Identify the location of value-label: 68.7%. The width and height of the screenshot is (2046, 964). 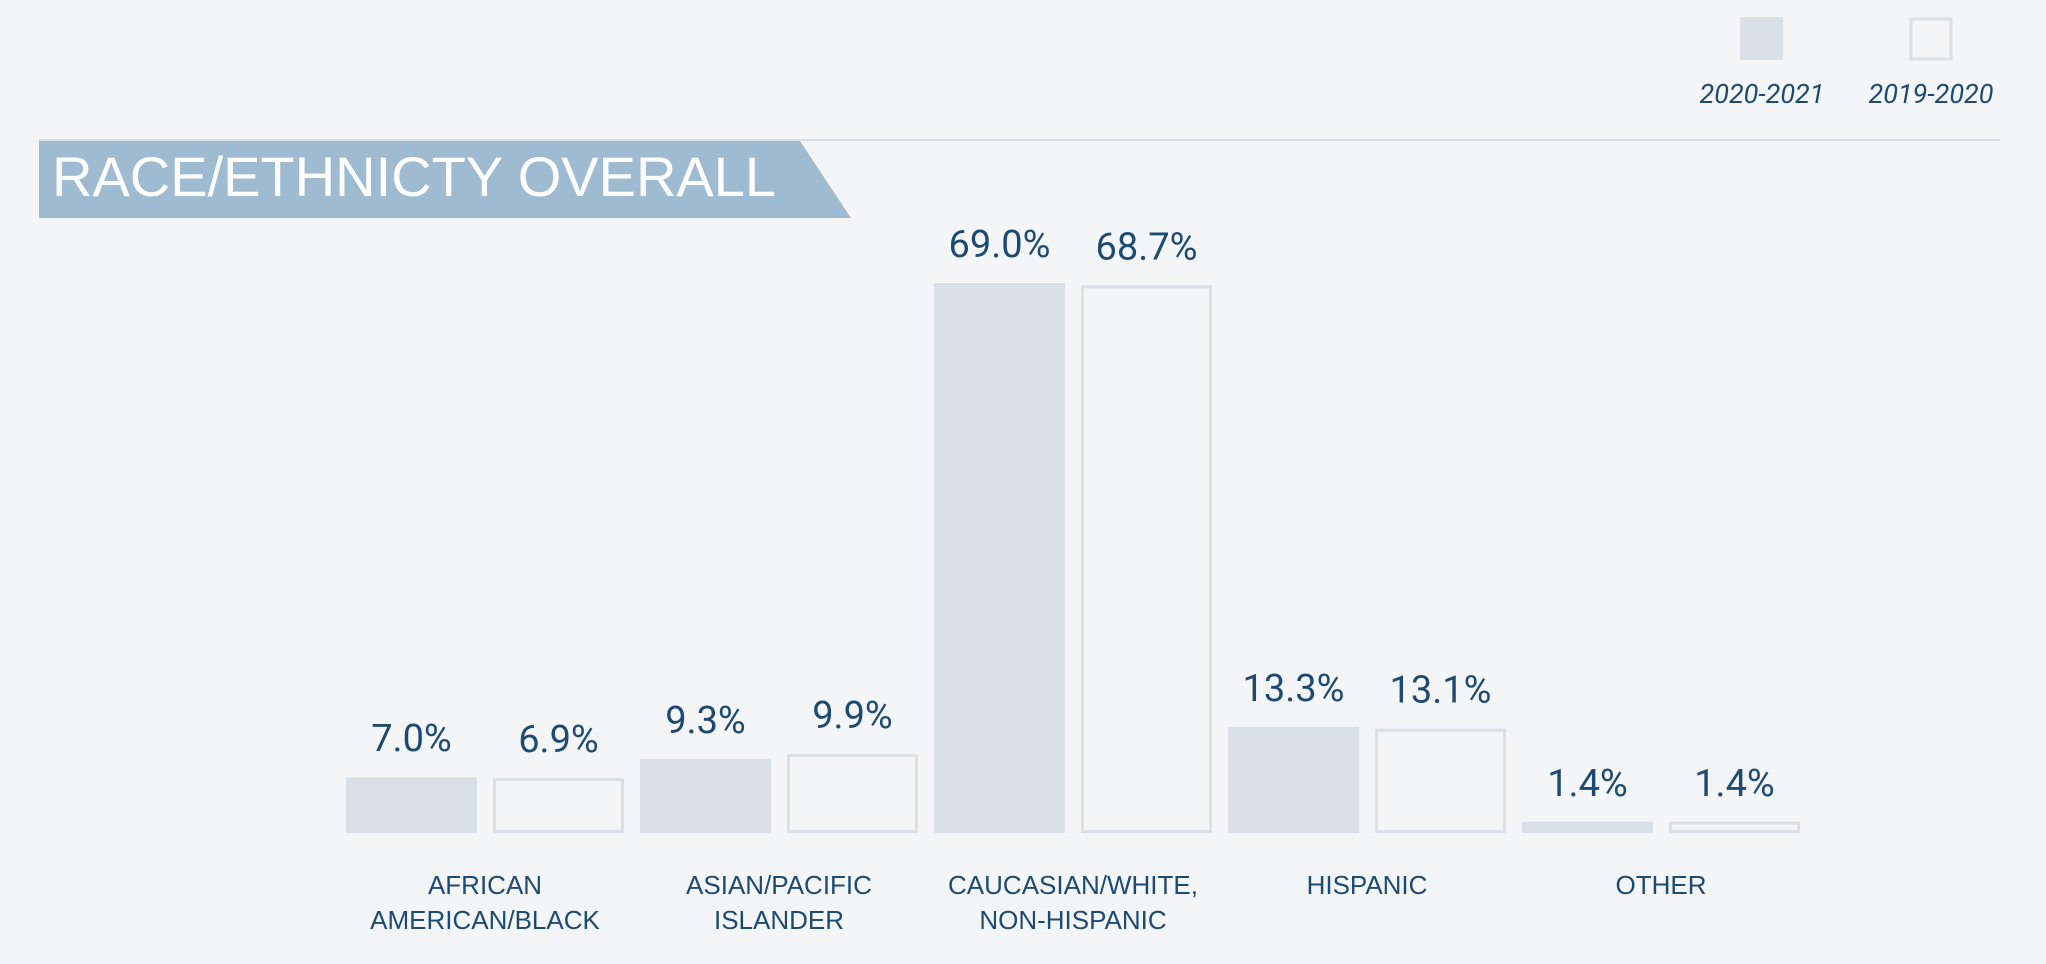
(1147, 247).